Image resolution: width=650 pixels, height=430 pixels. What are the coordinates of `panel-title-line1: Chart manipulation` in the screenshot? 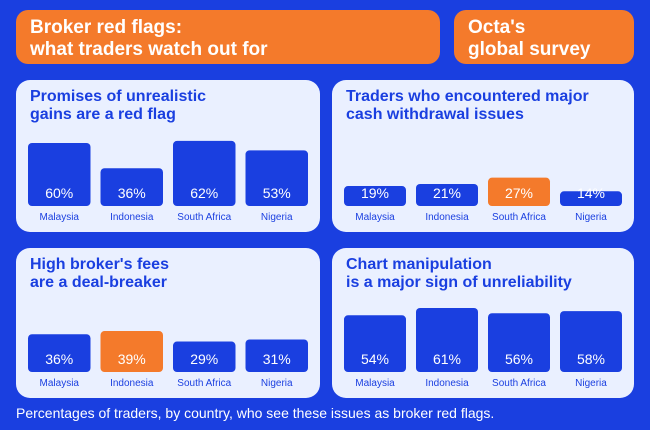 It's located at (419, 264).